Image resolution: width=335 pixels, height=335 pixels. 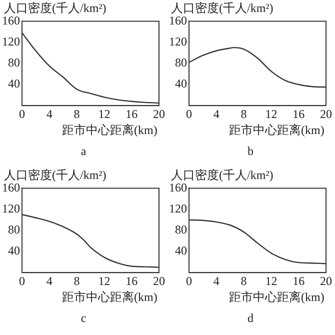 I want to click on text: c, so click(x=84, y=318).